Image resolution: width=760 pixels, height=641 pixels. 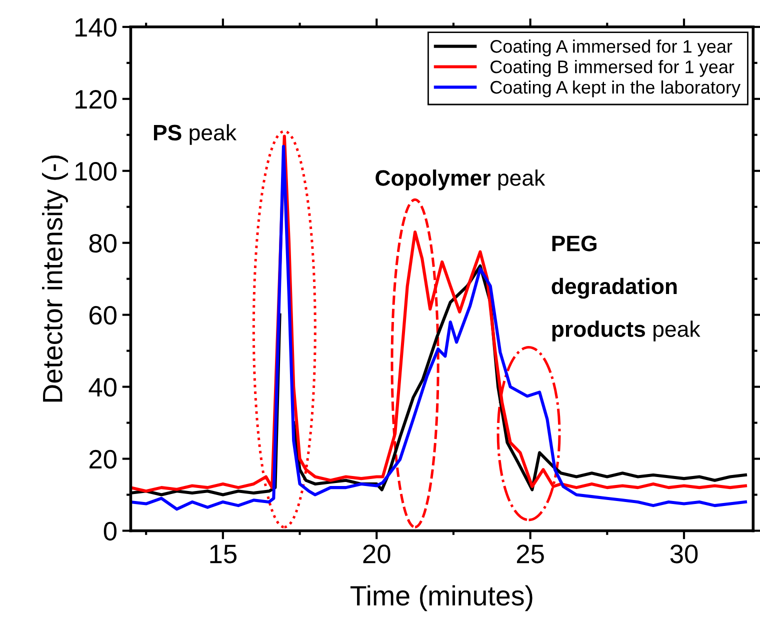 What do you see at coordinates (441, 598) in the screenshot?
I see `x-axis-title: Time (minutes)` at bounding box center [441, 598].